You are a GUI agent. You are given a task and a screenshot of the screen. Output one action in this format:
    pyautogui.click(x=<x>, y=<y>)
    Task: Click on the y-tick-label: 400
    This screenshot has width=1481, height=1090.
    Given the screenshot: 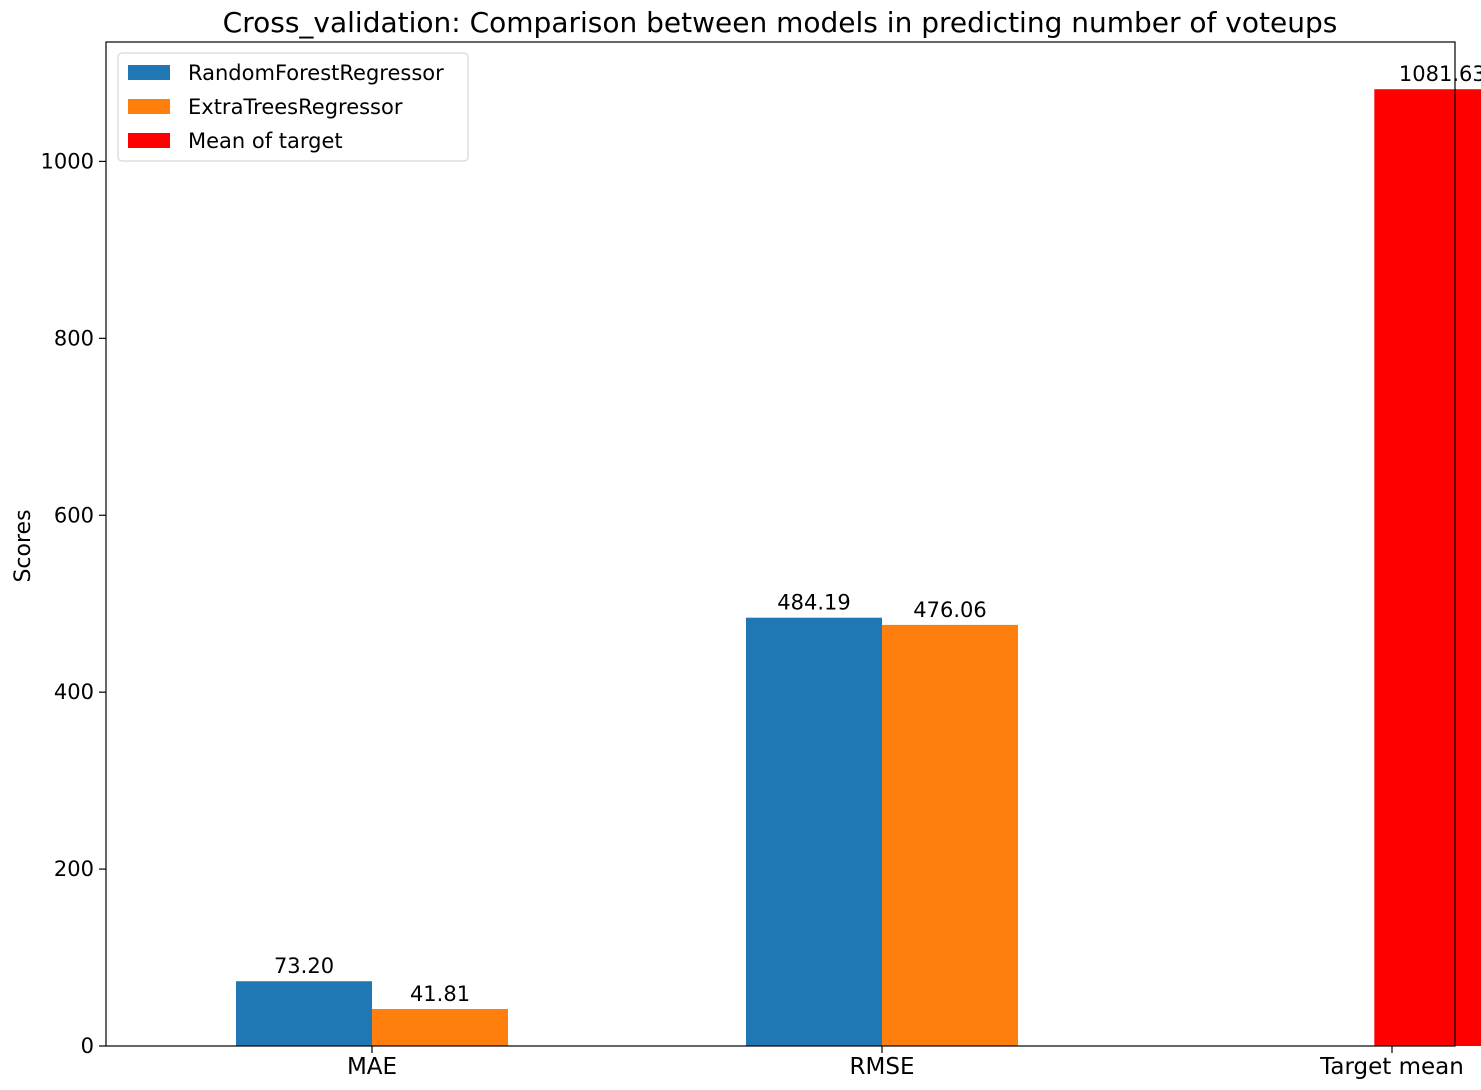 What is the action you would take?
    pyautogui.click(x=74, y=692)
    